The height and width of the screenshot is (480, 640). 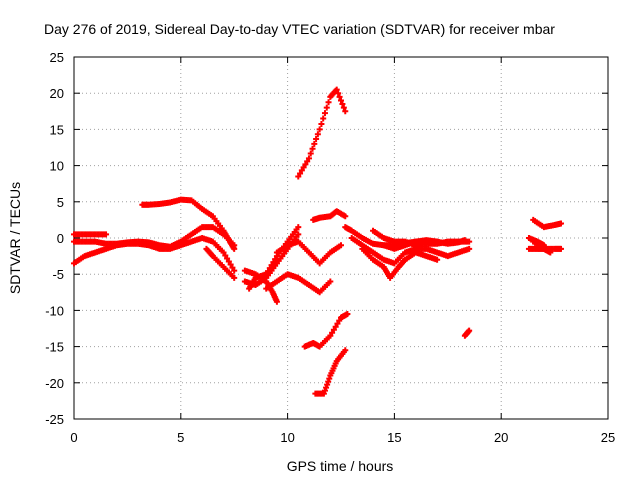 What do you see at coordinates (608, 437) in the screenshot?
I see `x-tick-label: 25` at bounding box center [608, 437].